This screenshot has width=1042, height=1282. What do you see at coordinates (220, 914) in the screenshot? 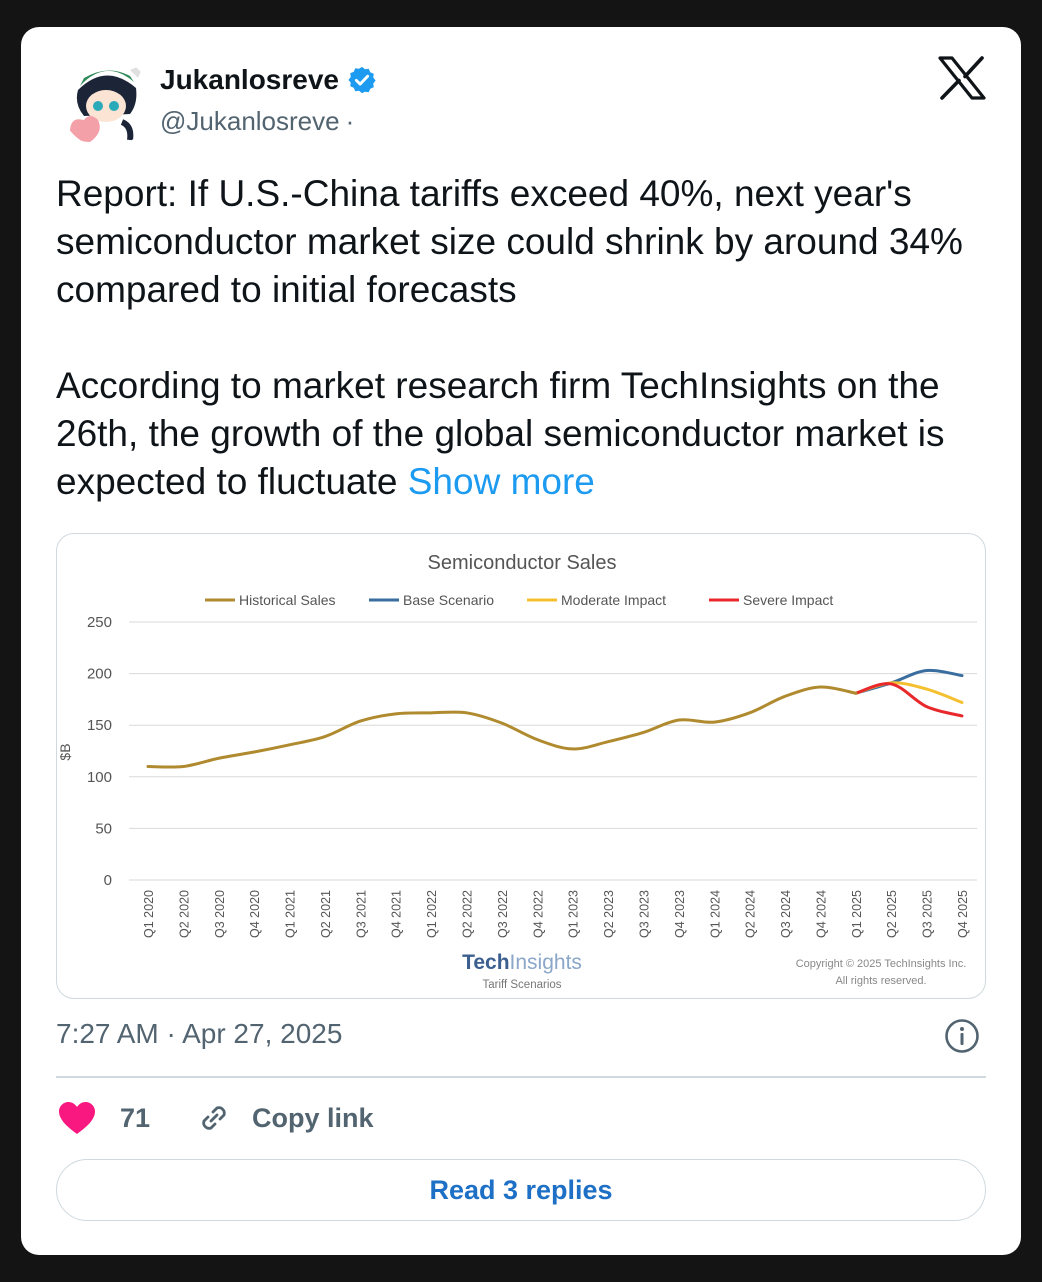
I see `x-tick-label: Q3 2020` at bounding box center [220, 914].